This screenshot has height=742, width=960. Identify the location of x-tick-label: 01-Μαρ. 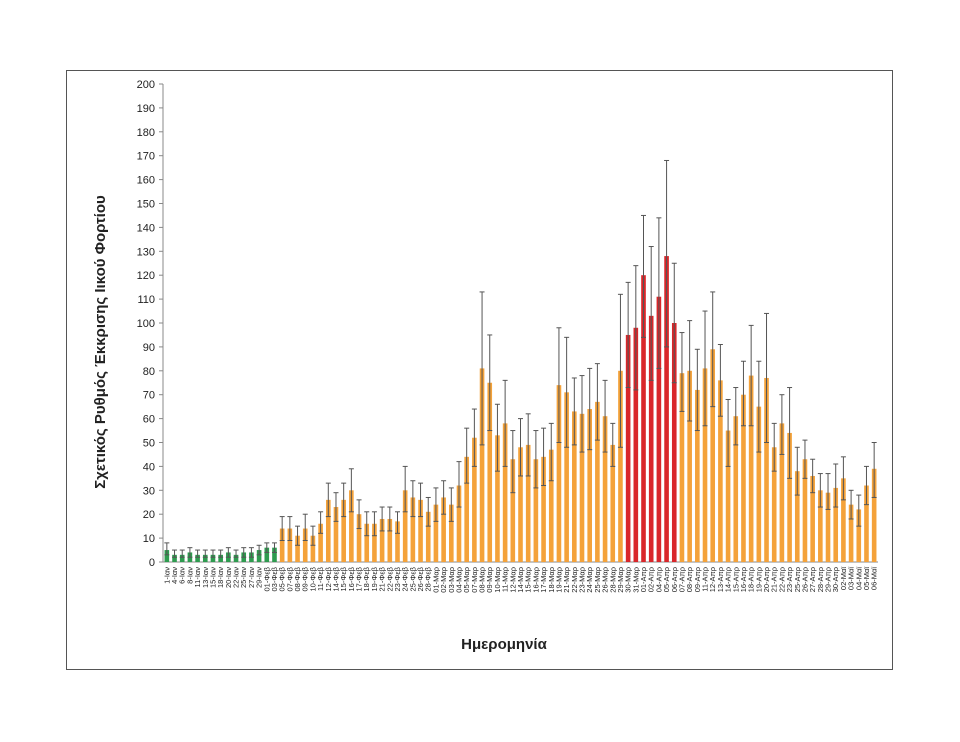
(435, 580).